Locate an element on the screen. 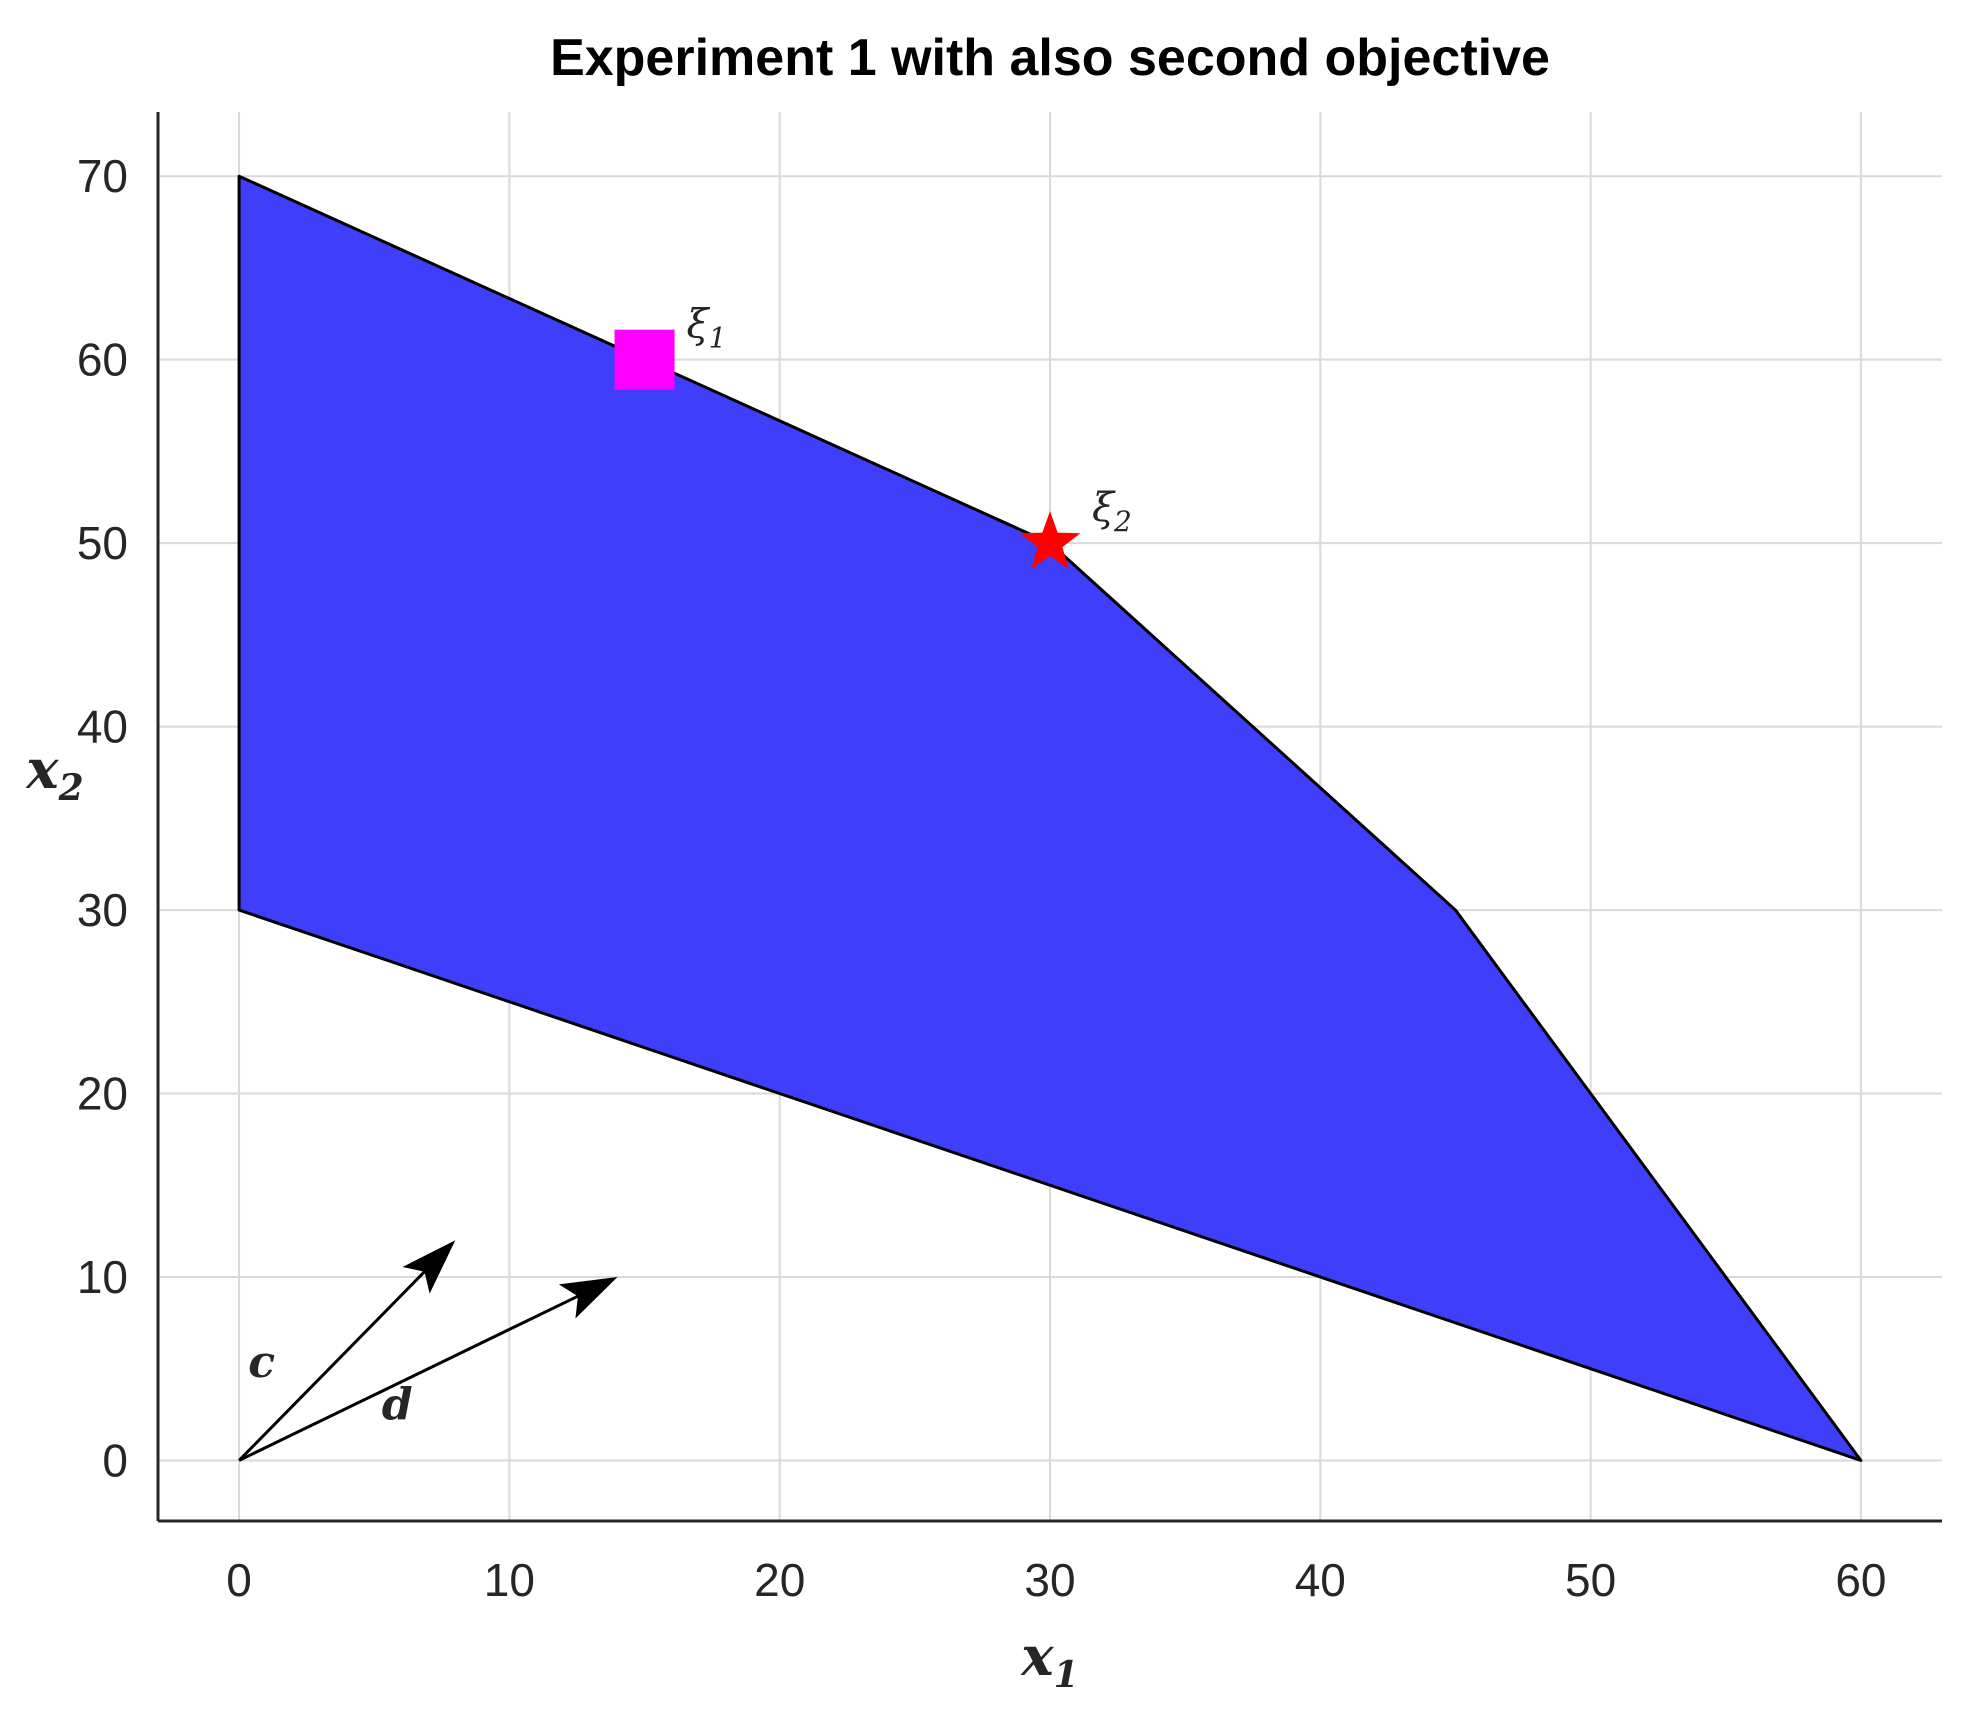 Image resolution: width=1967 pixels, height=1710 pixels. x-tick-label: 20 is located at coordinates (779, 1580).